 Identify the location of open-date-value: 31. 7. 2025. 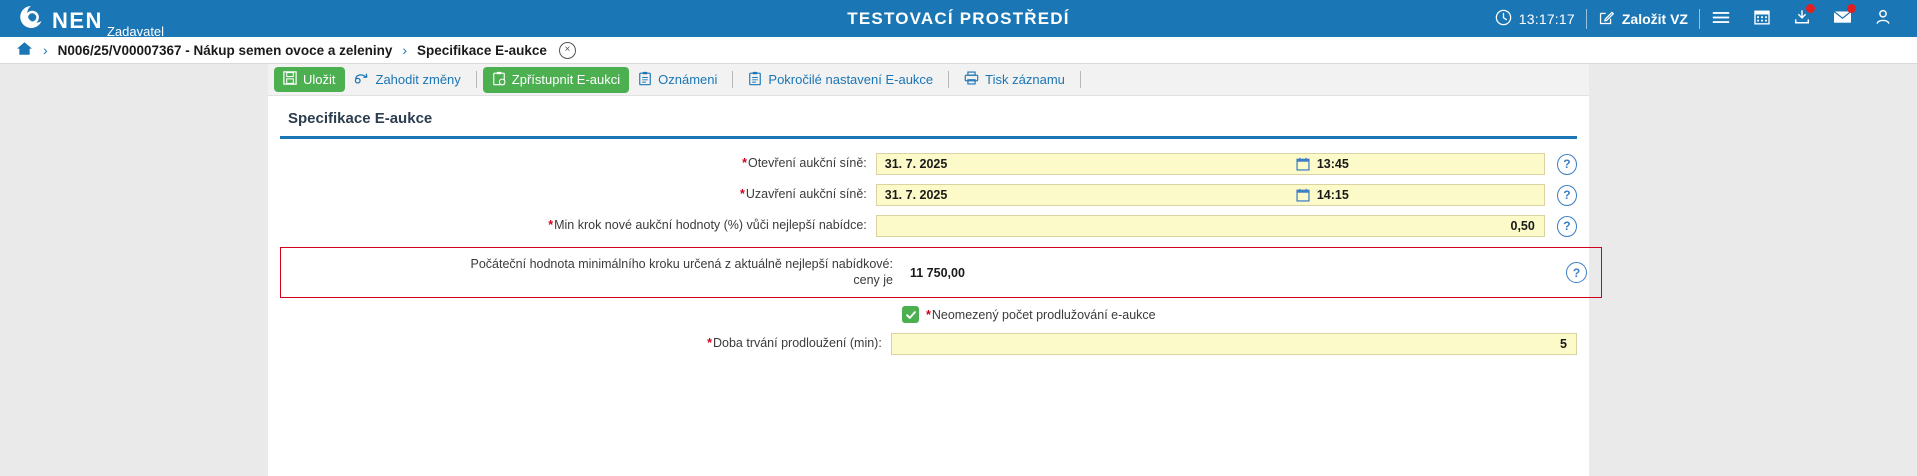
(916, 164).